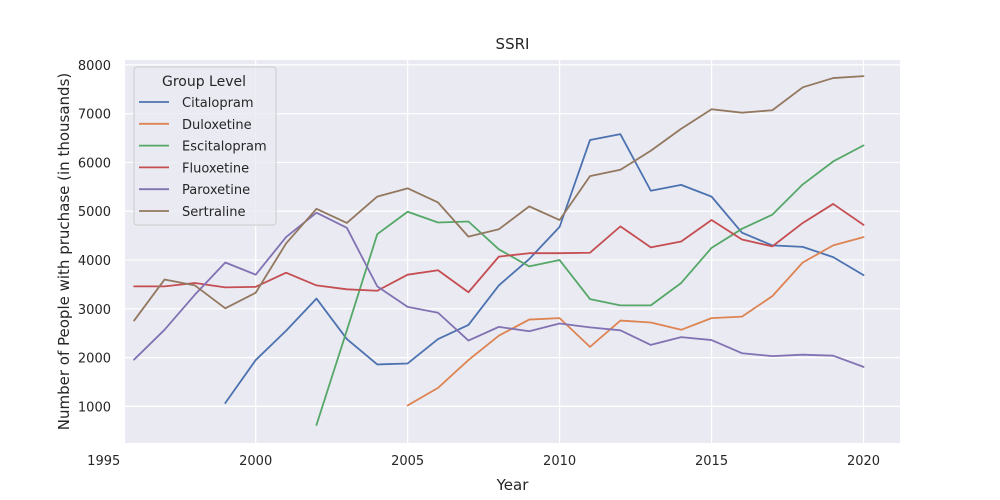 The image size is (1000, 500). Describe the element at coordinates (513, 44) in the screenshot. I see `chart-title: SSRI` at that location.